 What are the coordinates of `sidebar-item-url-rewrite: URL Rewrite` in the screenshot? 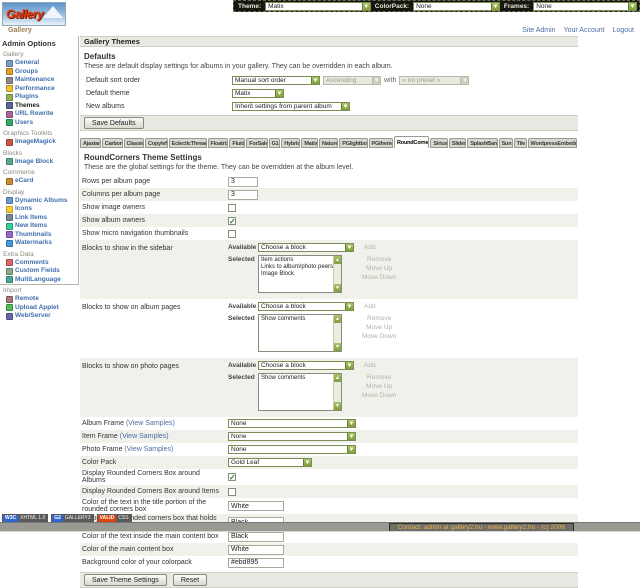 It's located at (41, 114).